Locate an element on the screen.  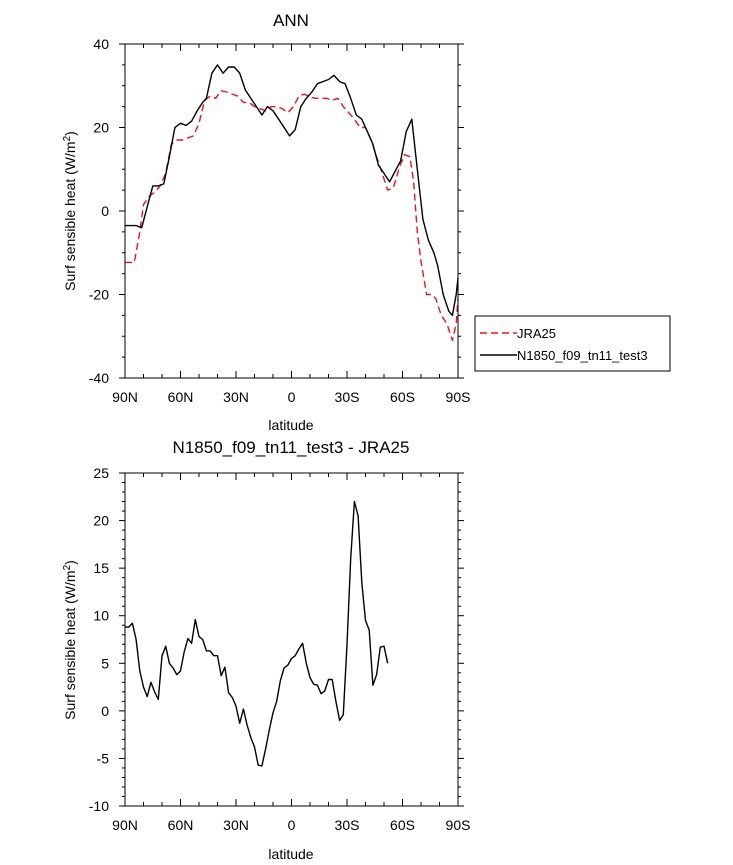
top-chart-title: ANN is located at coordinates (291, 20).